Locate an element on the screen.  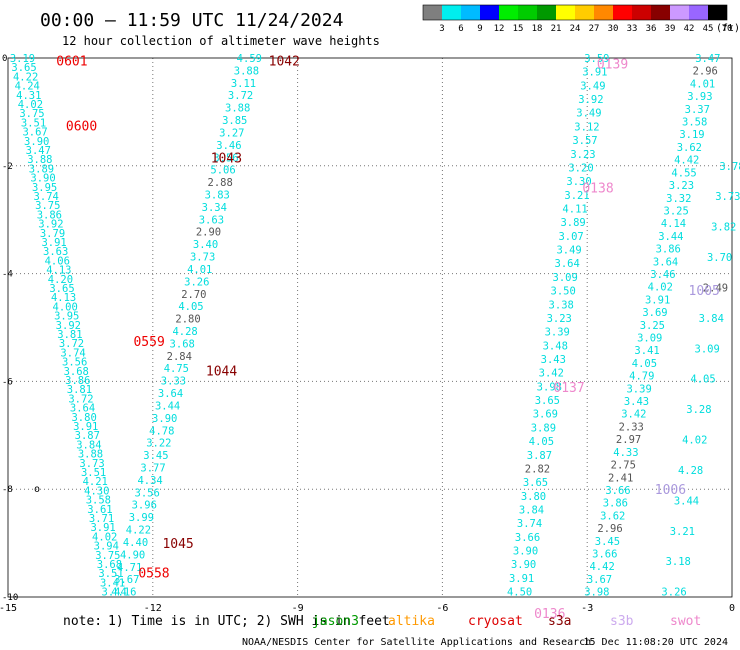
swh-value: 3.64 is located at coordinates (665, 262).